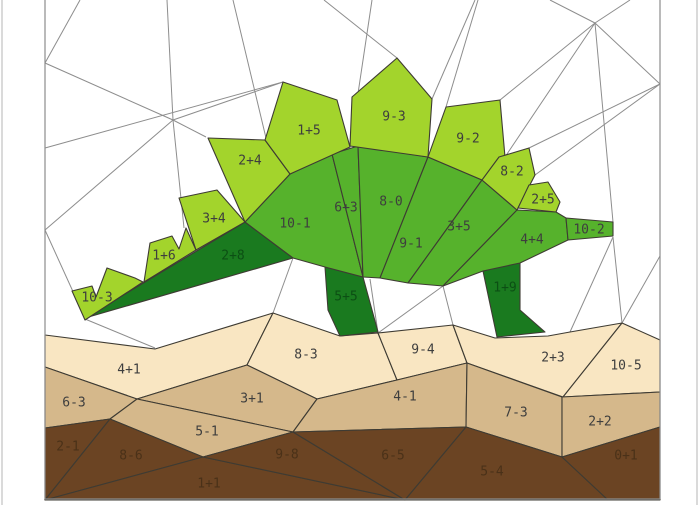 Image resolution: width=700 pixels, height=520 pixels. Describe the element at coordinates (73, 403) in the screenshot. I see `region-label: 6-3` at that location.